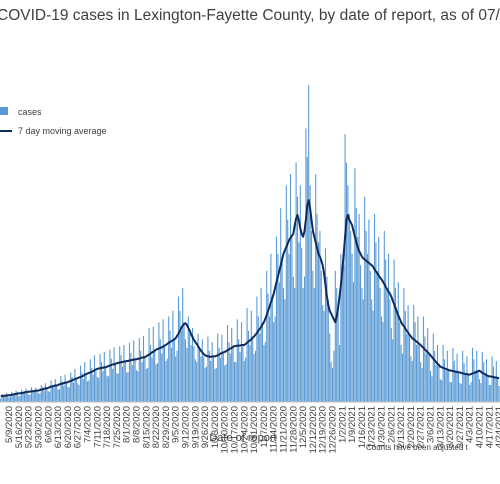 Image resolution: width=500 pixels, height=484 pixels. What do you see at coordinates (176, 424) in the screenshot?
I see `x-tick-label: 9/5/2020` at bounding box center [176, 424].